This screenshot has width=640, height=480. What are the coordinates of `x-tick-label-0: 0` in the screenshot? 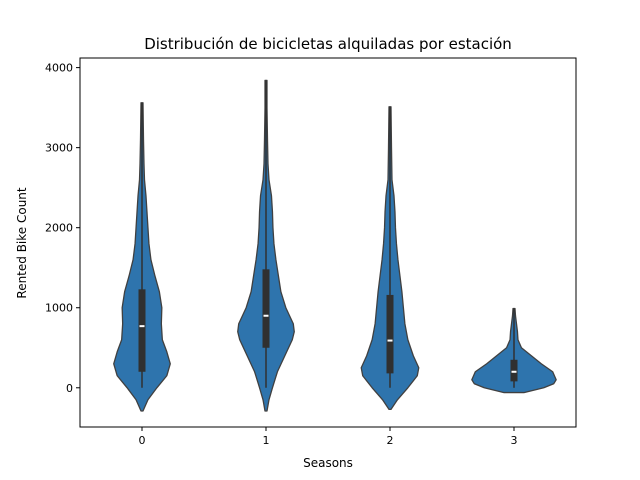 It's located at (142, 440).